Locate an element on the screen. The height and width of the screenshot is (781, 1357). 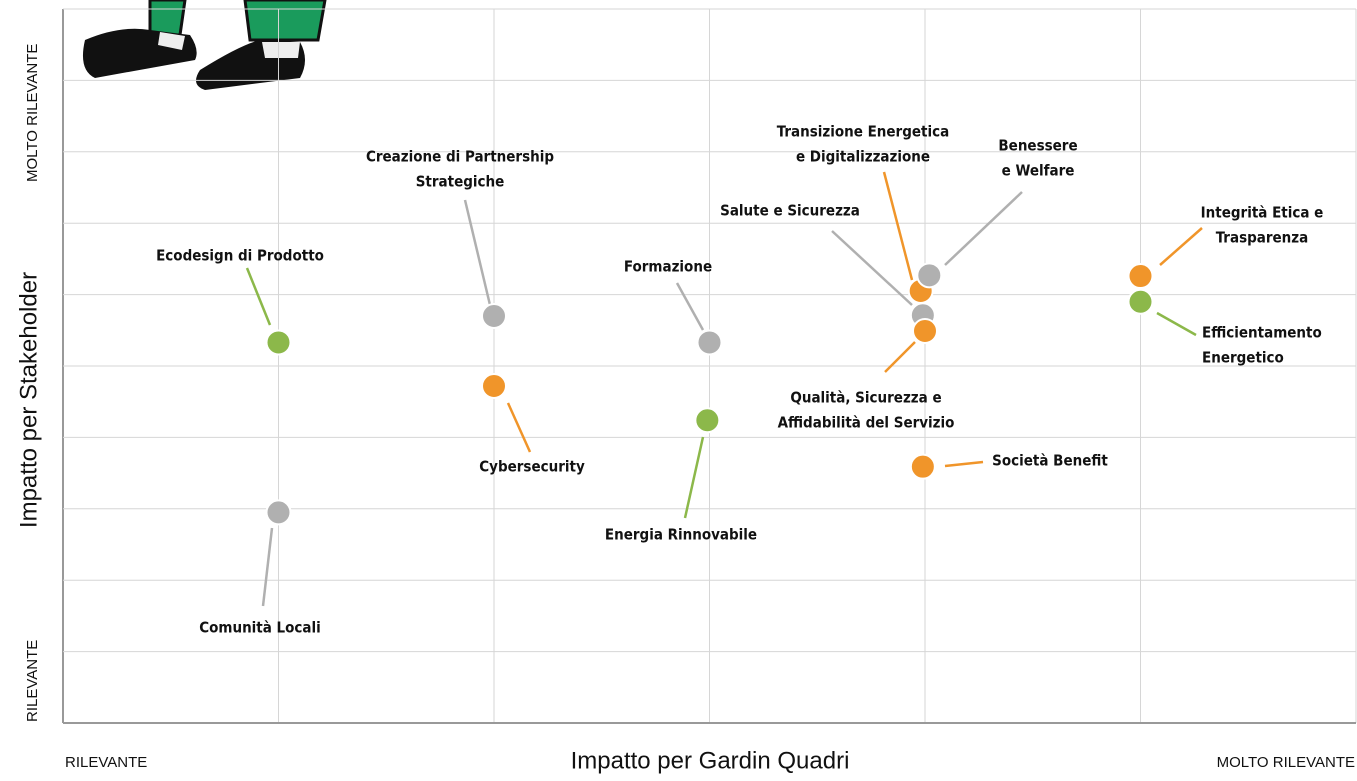
point-label: Benessere is located at coordinates (1037, 146).